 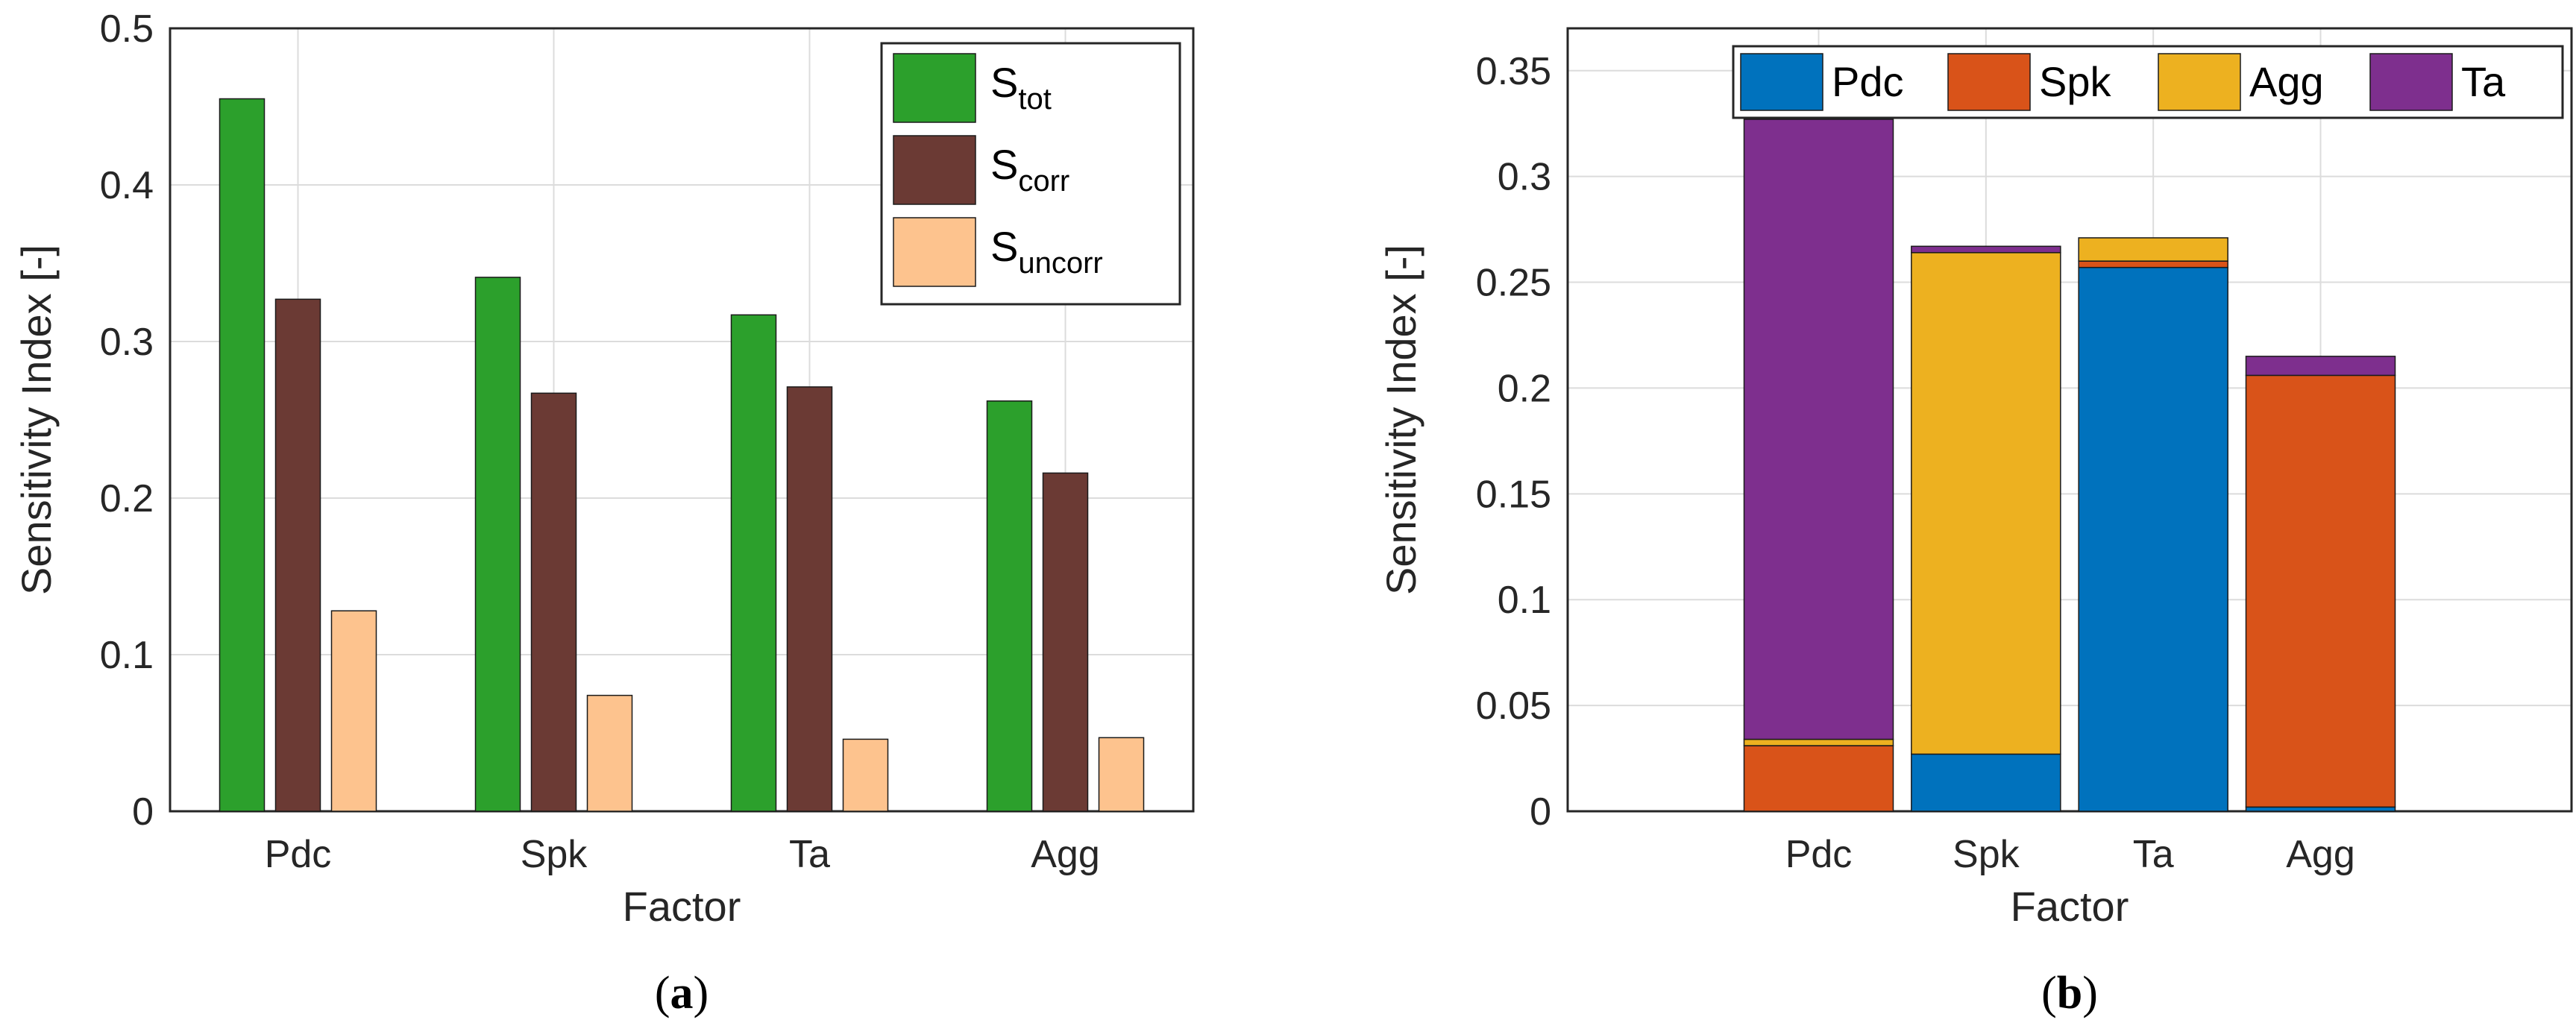 What do you see at coordinates (2148, 82) in the screenshot?
I see `chart-b-legend: Pdc Spk Agg Ta` at bounding box center [2148, 82].